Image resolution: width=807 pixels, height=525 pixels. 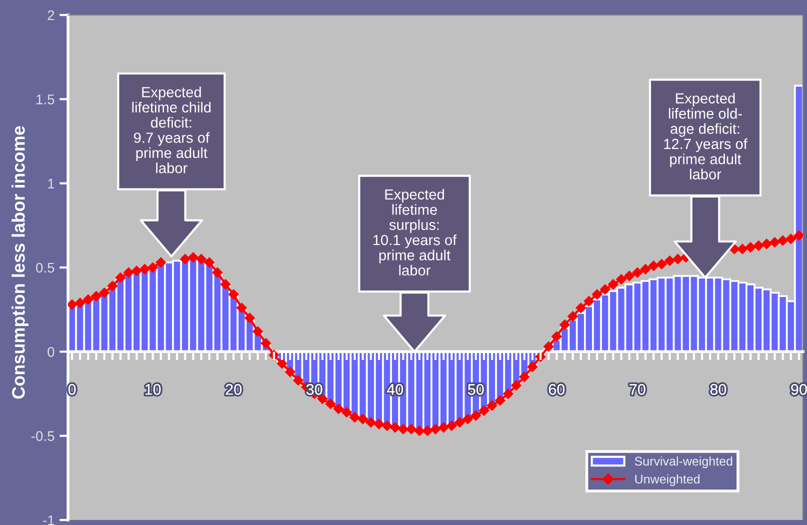 I want to click on legend-label: Unweighted, so click(x=667, y=480).